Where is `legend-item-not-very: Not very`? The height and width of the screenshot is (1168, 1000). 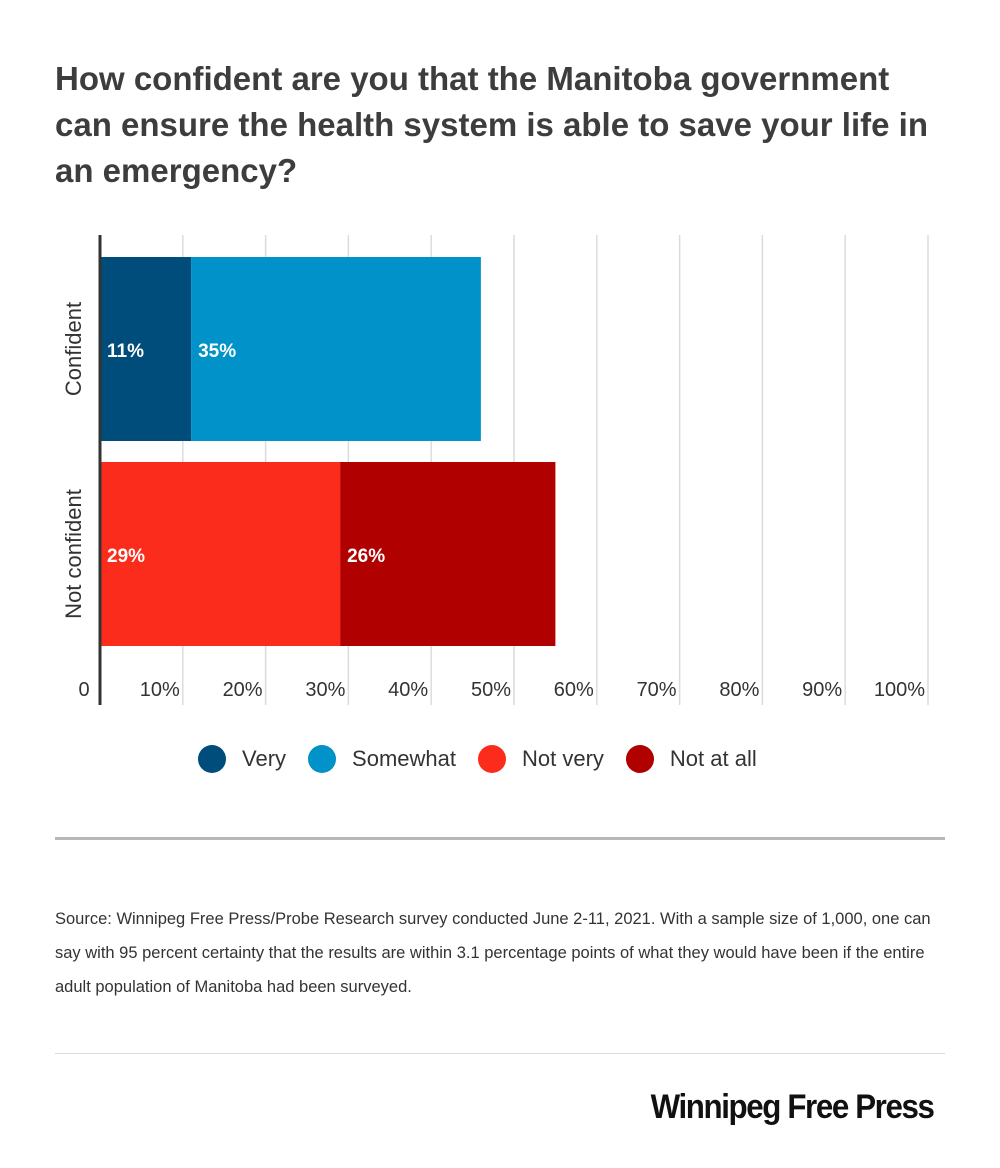
legend-item-not-very: Not very is located at coordinates (540, 759).